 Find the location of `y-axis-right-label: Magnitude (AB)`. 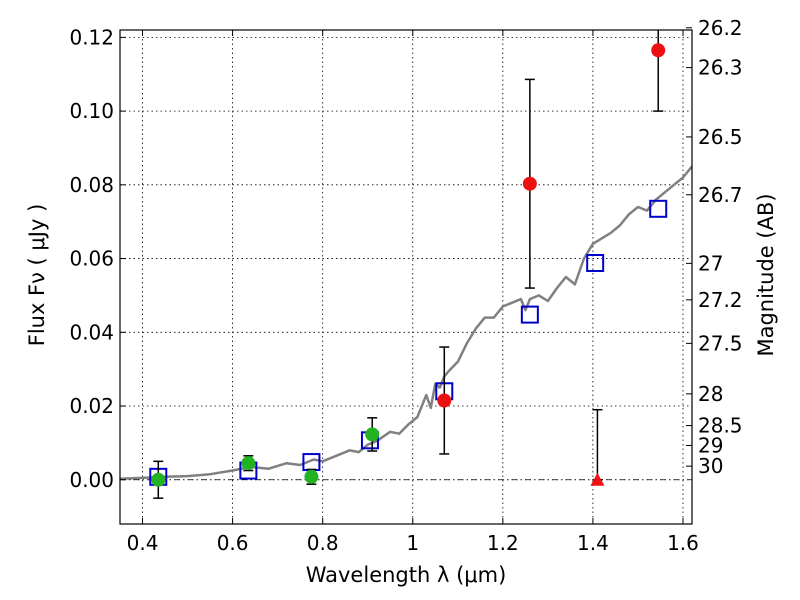

y-axis-right-label: Magnitude (AB) is located at coordinates (766, 274).